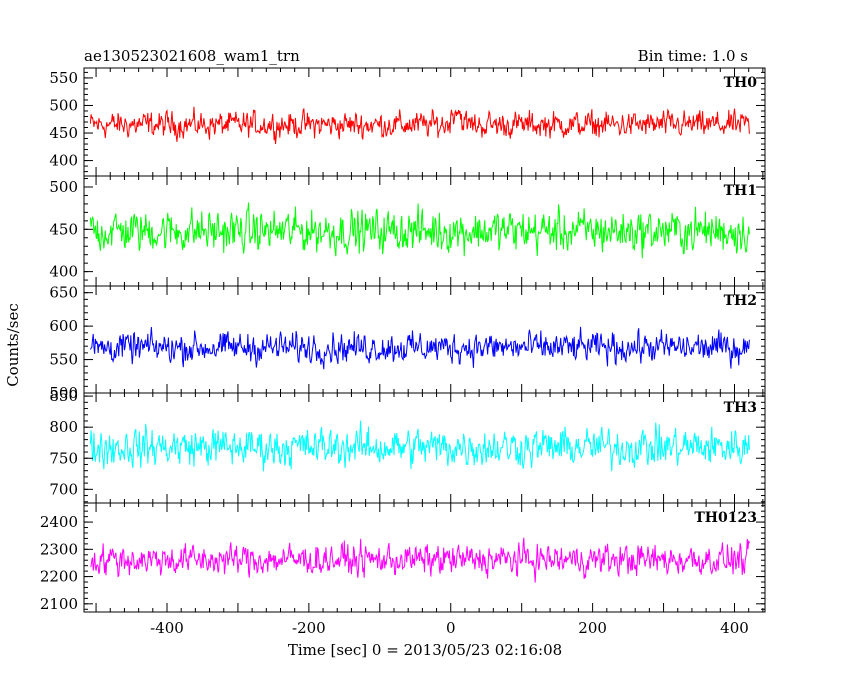 The image size is (850, 680). I want to click on series-line-th1, so click(419, 230).